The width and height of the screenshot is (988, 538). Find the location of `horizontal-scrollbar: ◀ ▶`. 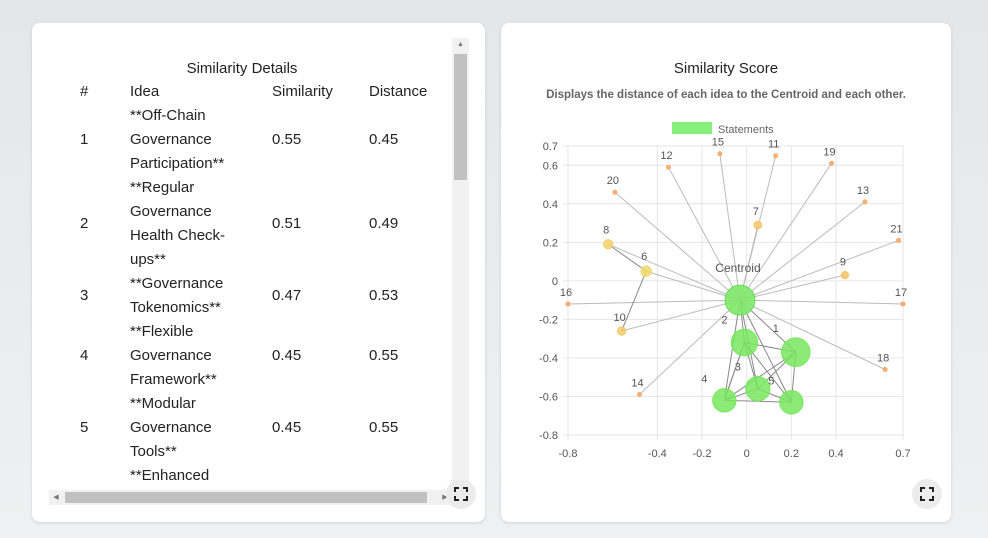

horizontal-scrollbar: ◀ ▶ is located at coordinates (250, 497).